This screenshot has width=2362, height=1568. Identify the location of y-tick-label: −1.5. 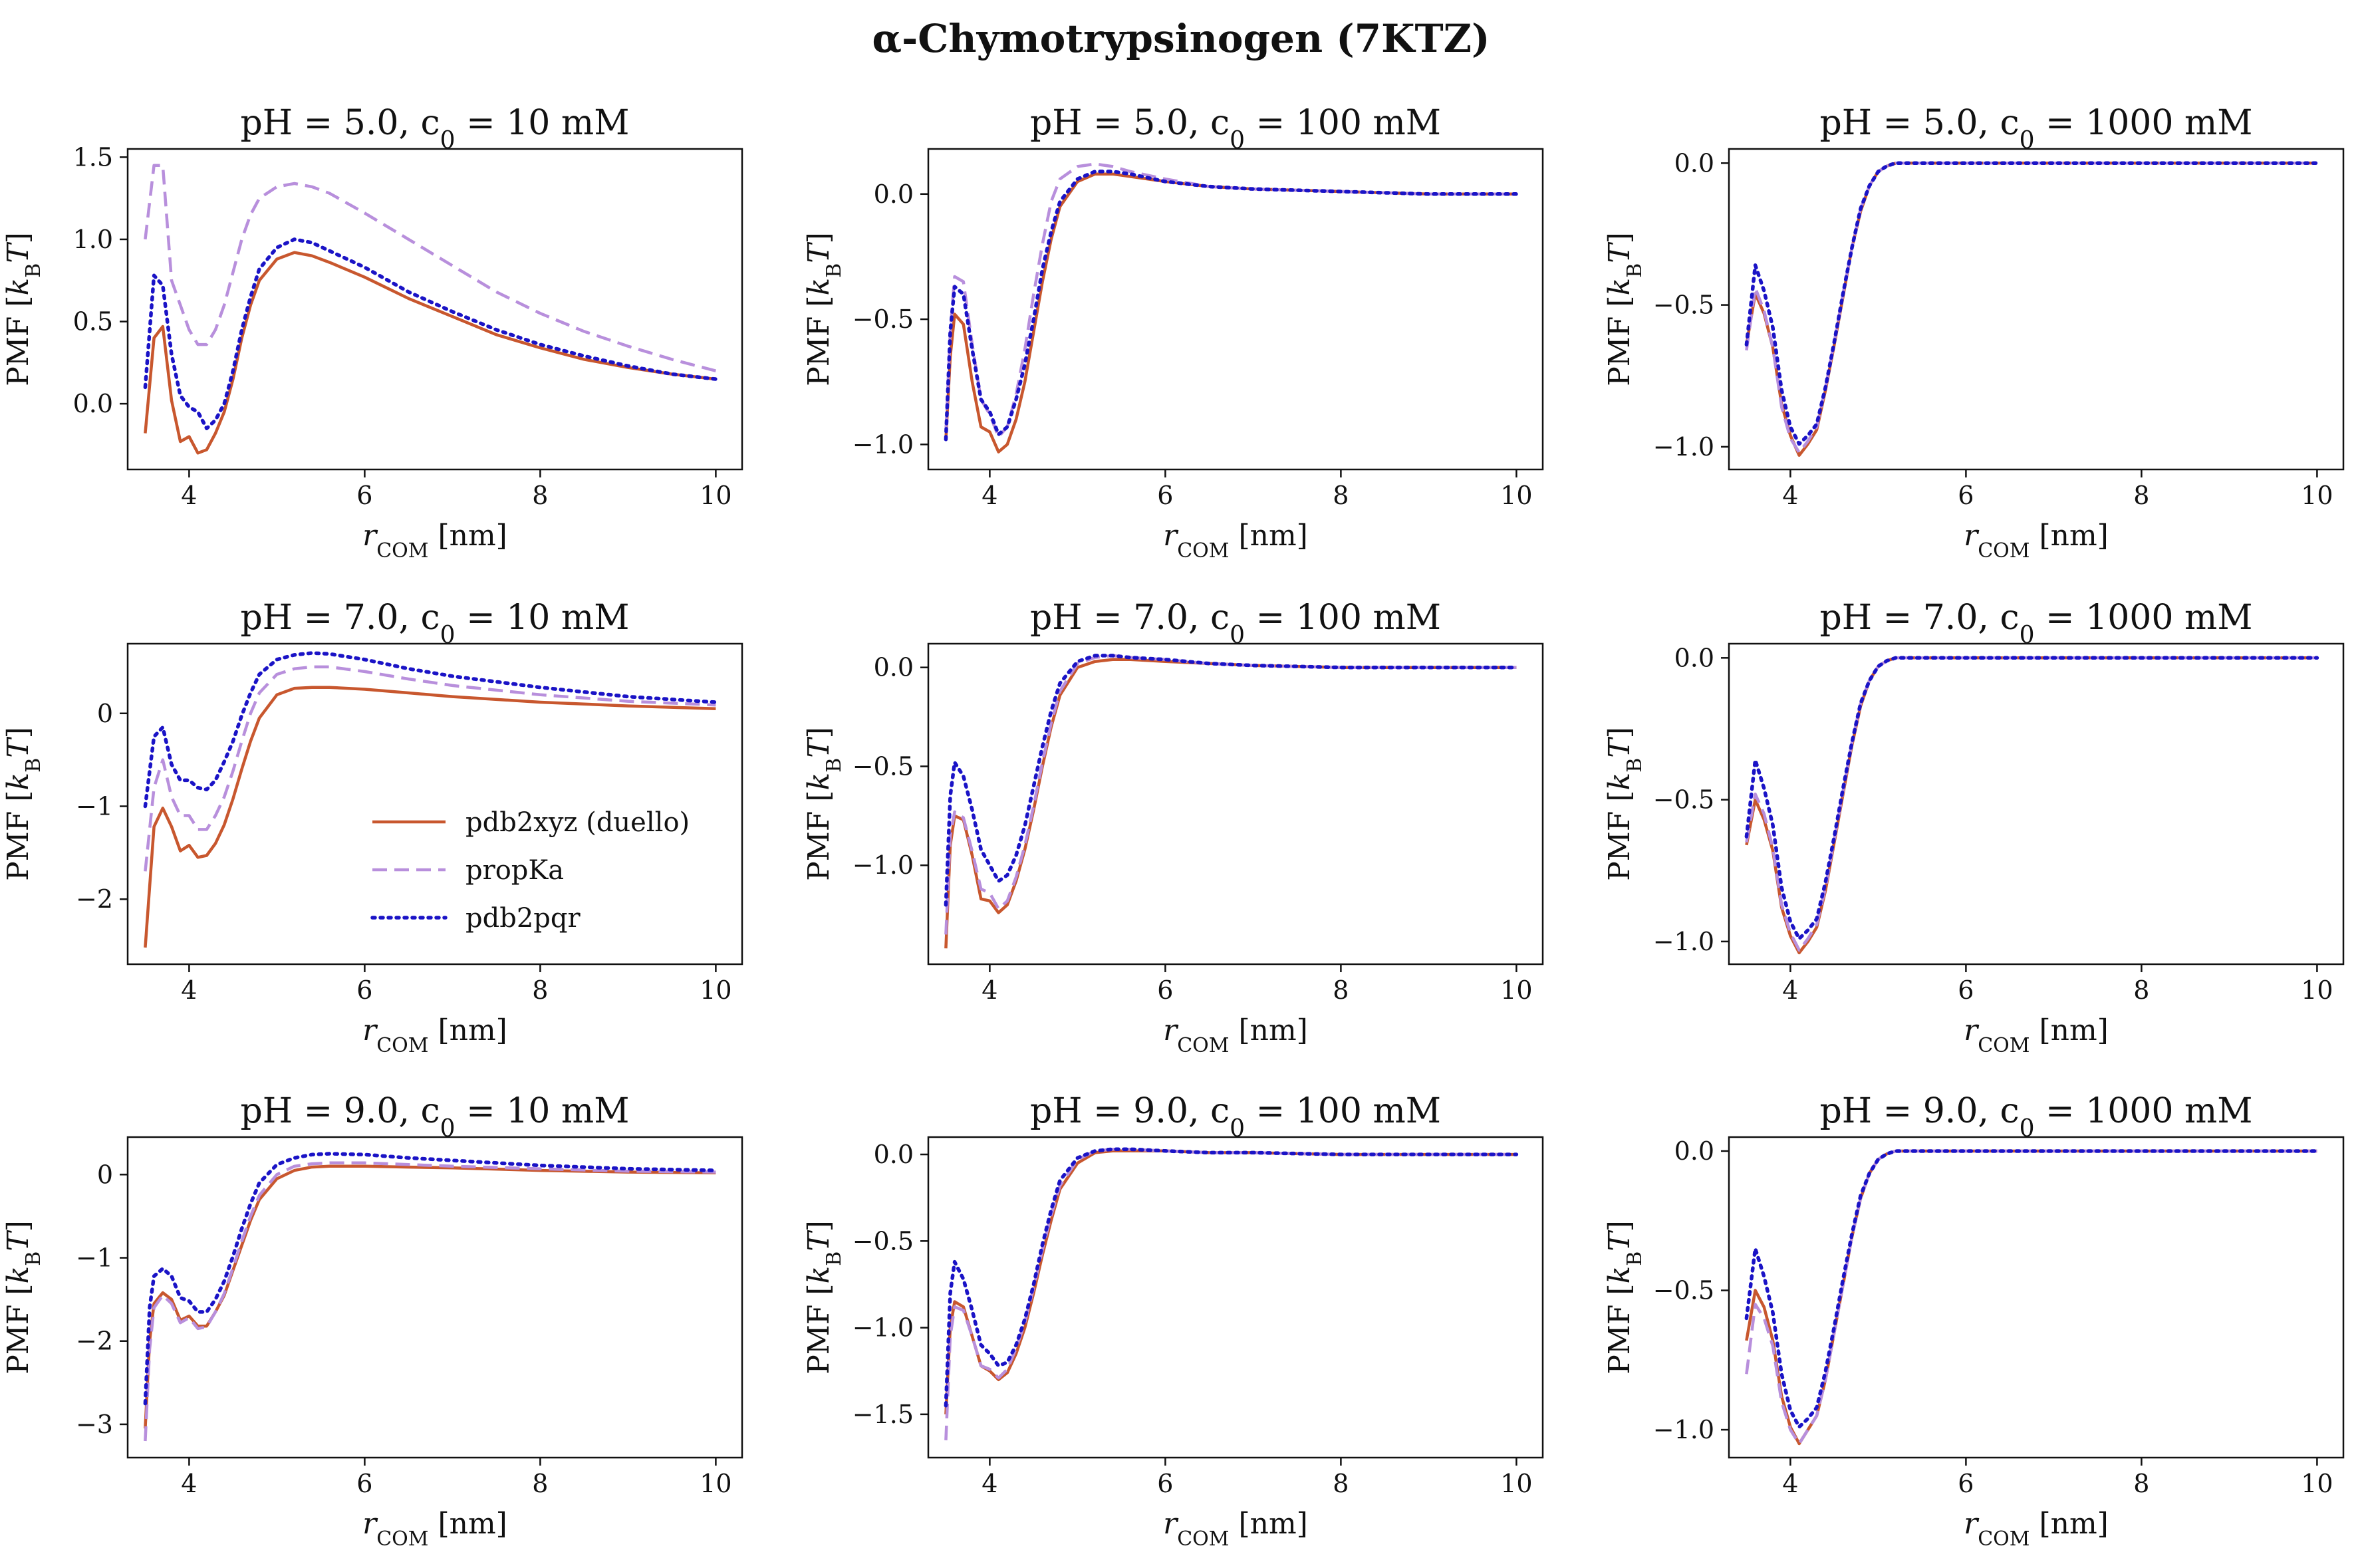
(883, 1414).